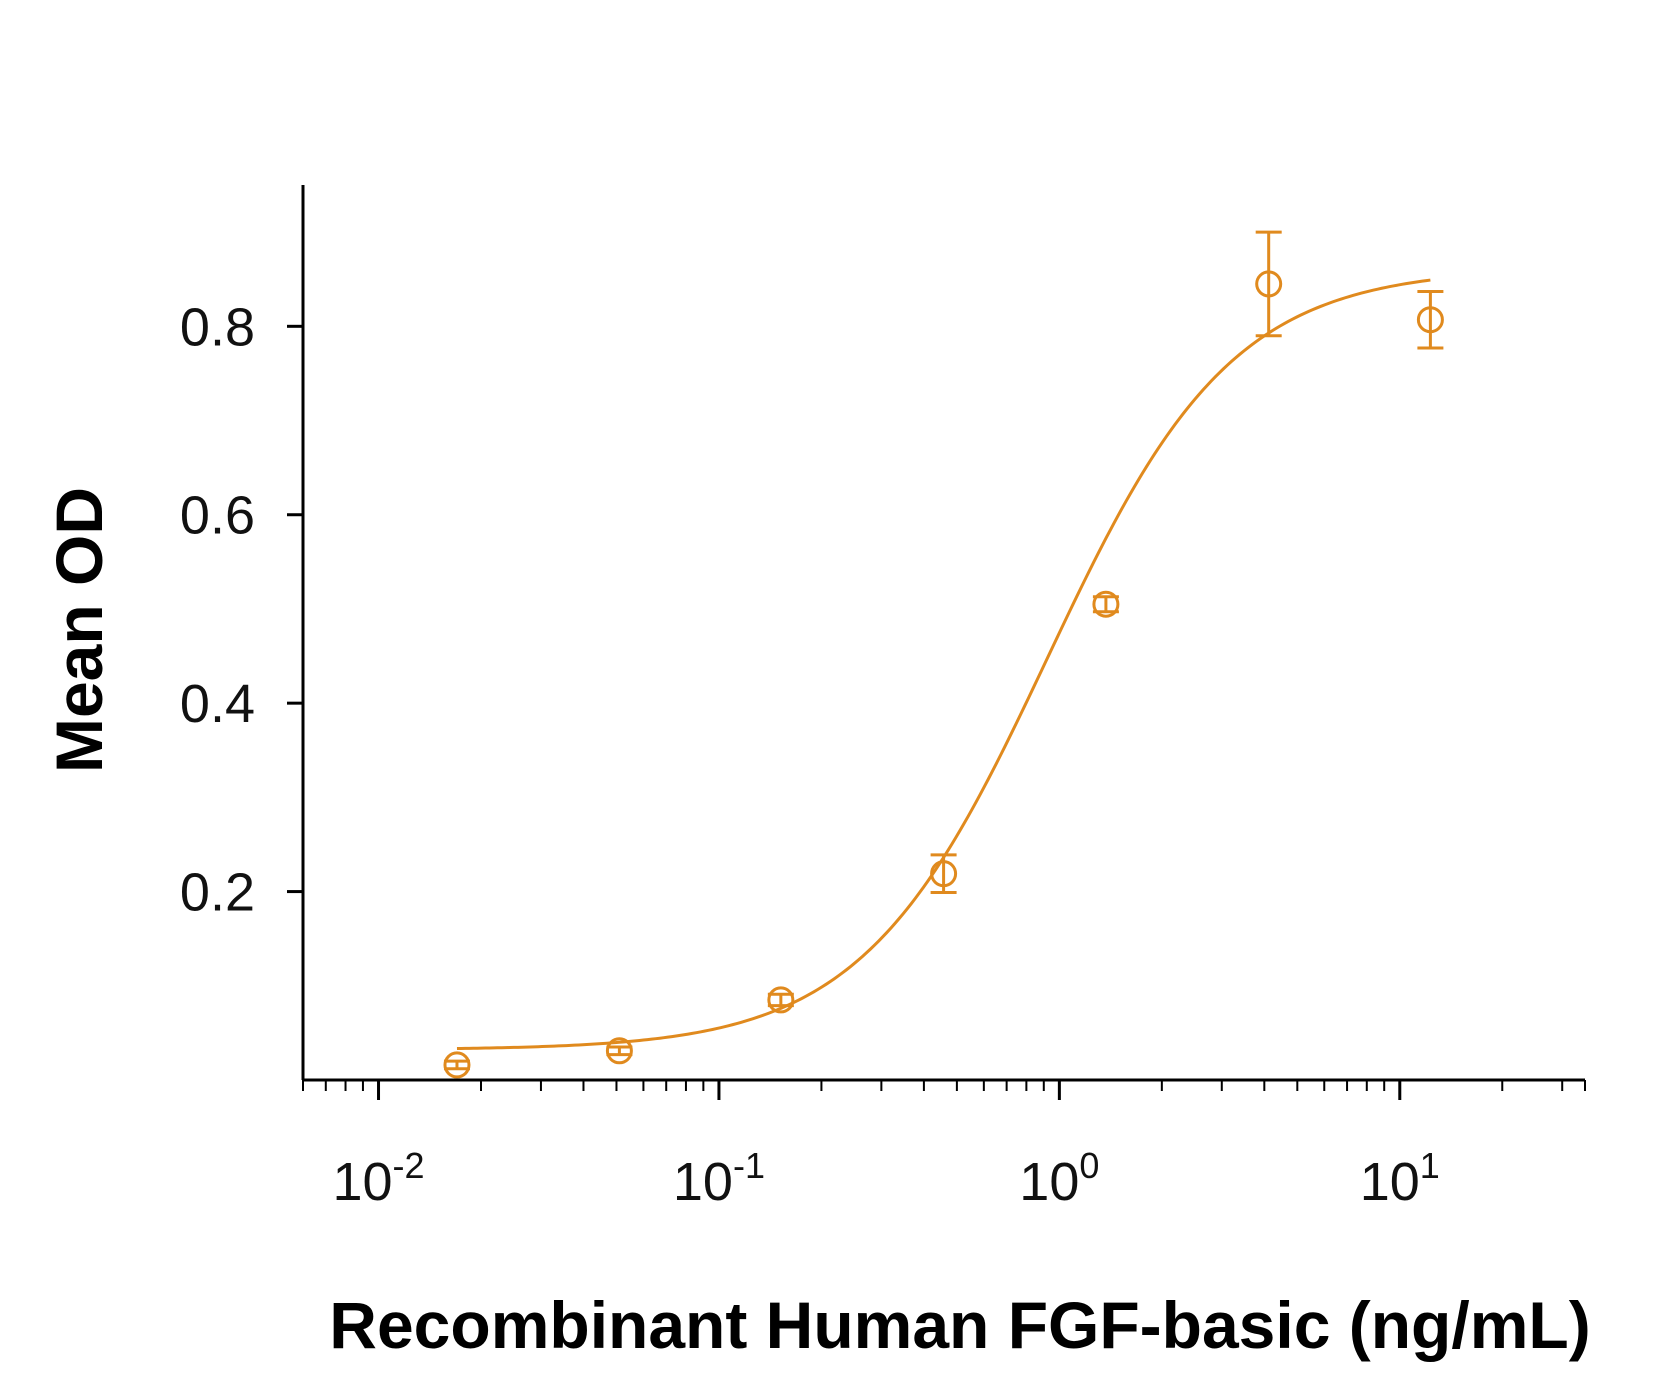 Image resolution: width=1657 pixels, height=1377 pixels. What do you see at coordinates (959, 1325) in the screenshot?
I see `x-axis-title: Recombinant Human FGF-basic (ng/mL)` at bounding box center [959, 1325].